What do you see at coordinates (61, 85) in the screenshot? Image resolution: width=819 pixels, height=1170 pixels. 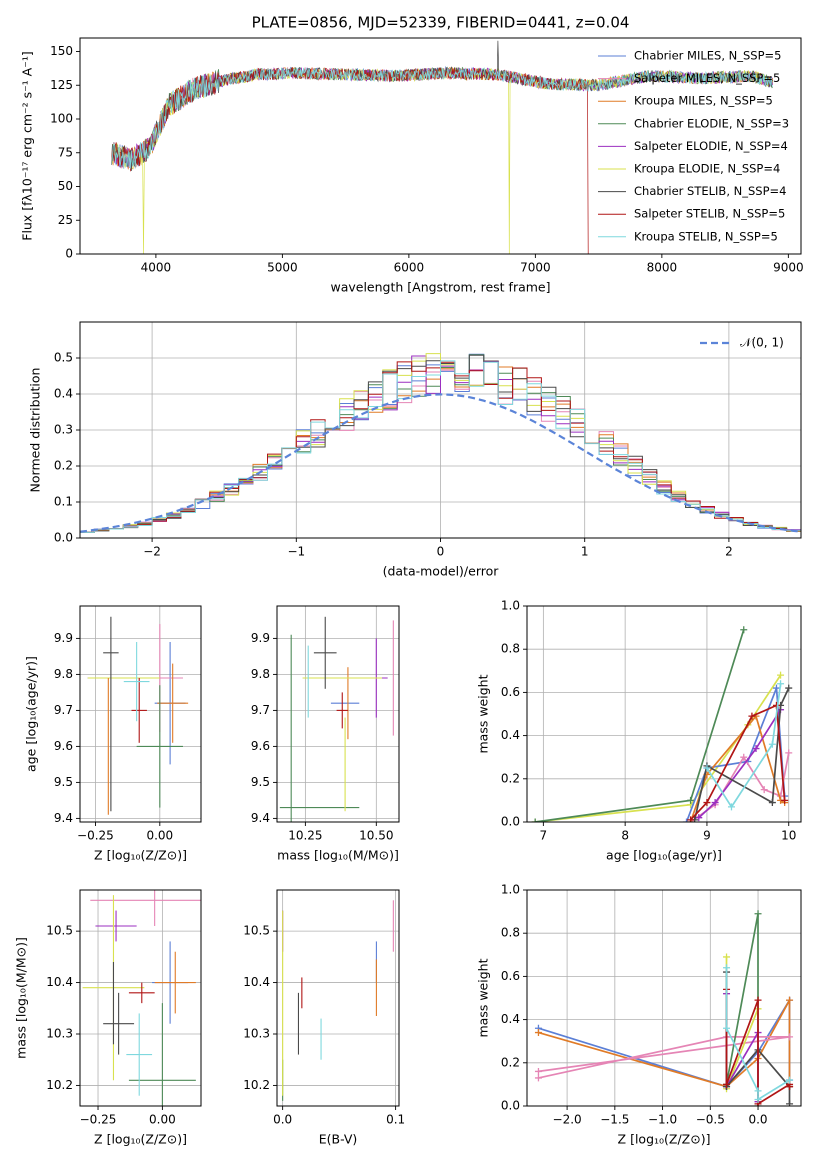 I see `y-tick-label: 125` at bounding box center [61, 85].